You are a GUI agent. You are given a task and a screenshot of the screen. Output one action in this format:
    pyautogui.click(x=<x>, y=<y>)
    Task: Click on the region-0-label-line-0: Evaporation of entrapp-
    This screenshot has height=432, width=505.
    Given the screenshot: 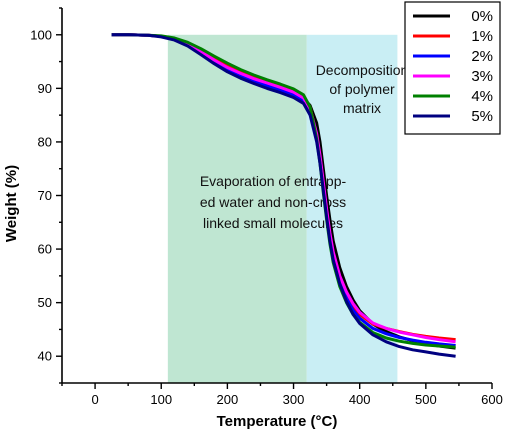 What is the action you would take?
    pyautogui.click(x=273, y=181)
    